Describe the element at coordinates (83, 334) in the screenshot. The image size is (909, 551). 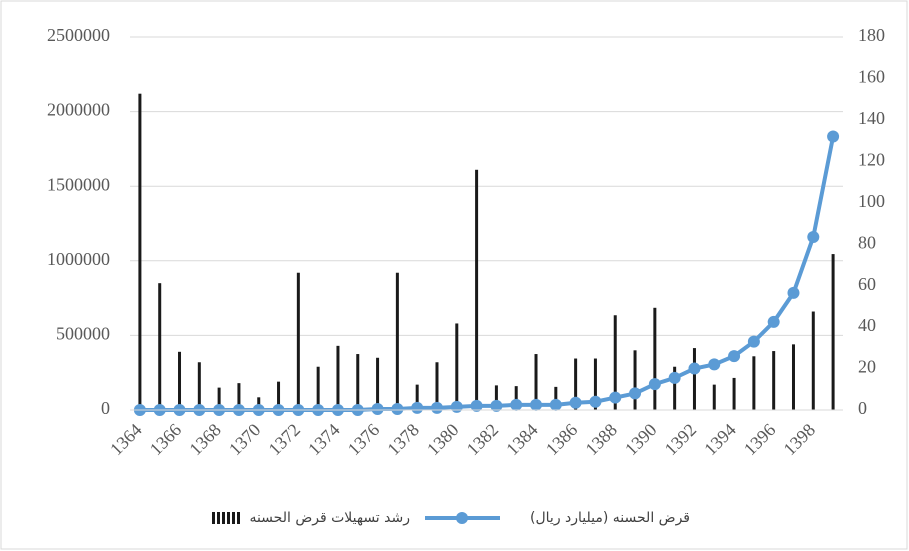
I see `y-tick-label: 500000` at that location.